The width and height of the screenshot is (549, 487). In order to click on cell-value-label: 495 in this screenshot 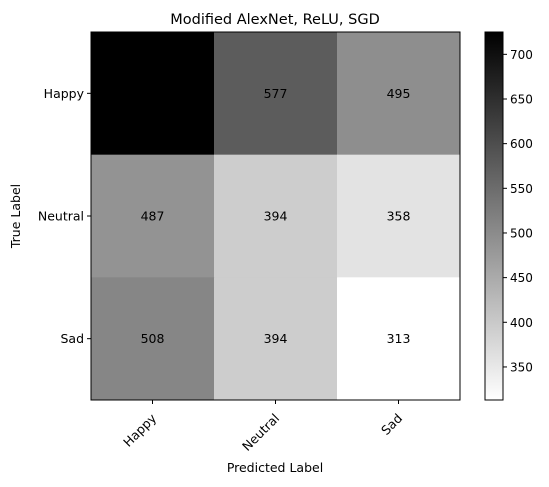, I will do `click(399, 93)`.